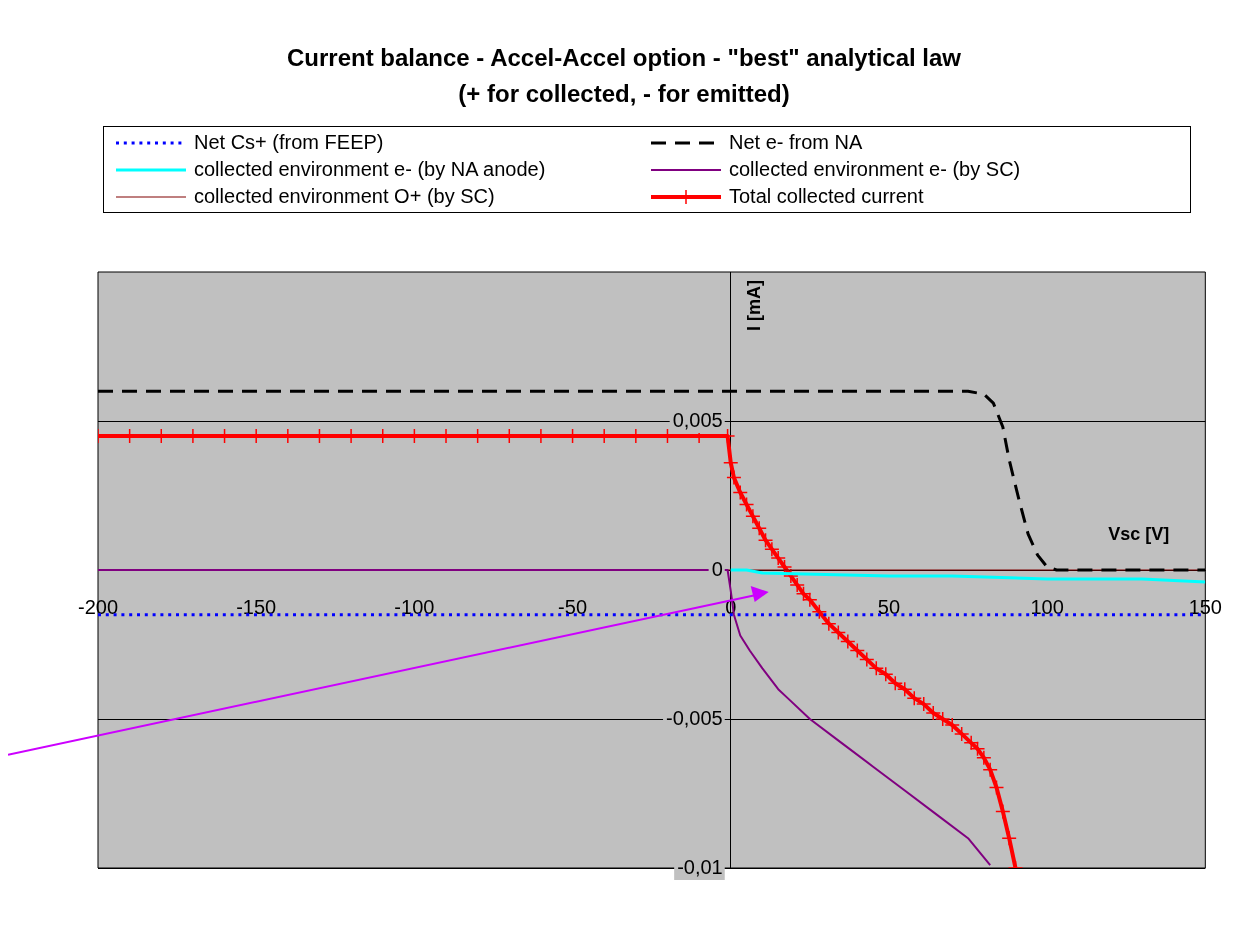  Describe the element at coordinates (1047, 606) in the screenshot. I see `x-tick-label: 100` at that location.